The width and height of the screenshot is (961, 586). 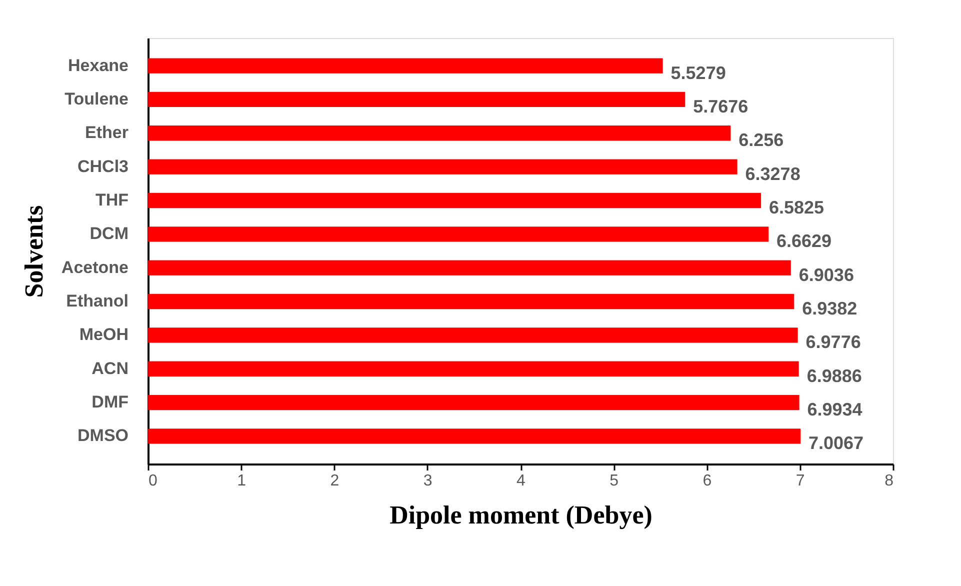 What do you see at coordinates (109, 234) in the screenshot?
I see `y-tick-label: DCM` at bounding box center [109, 234].